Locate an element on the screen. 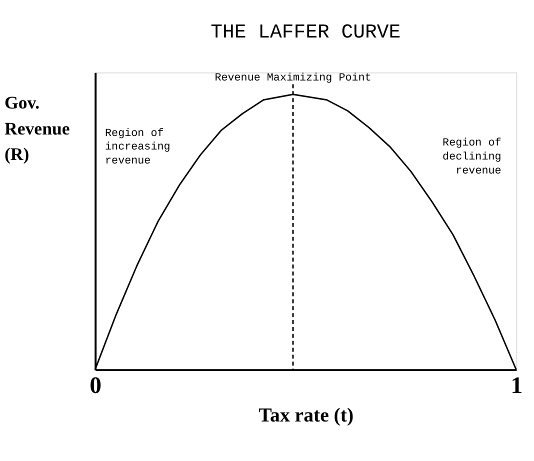  x-tick-label: 1 is located at coordinates (516, 385).